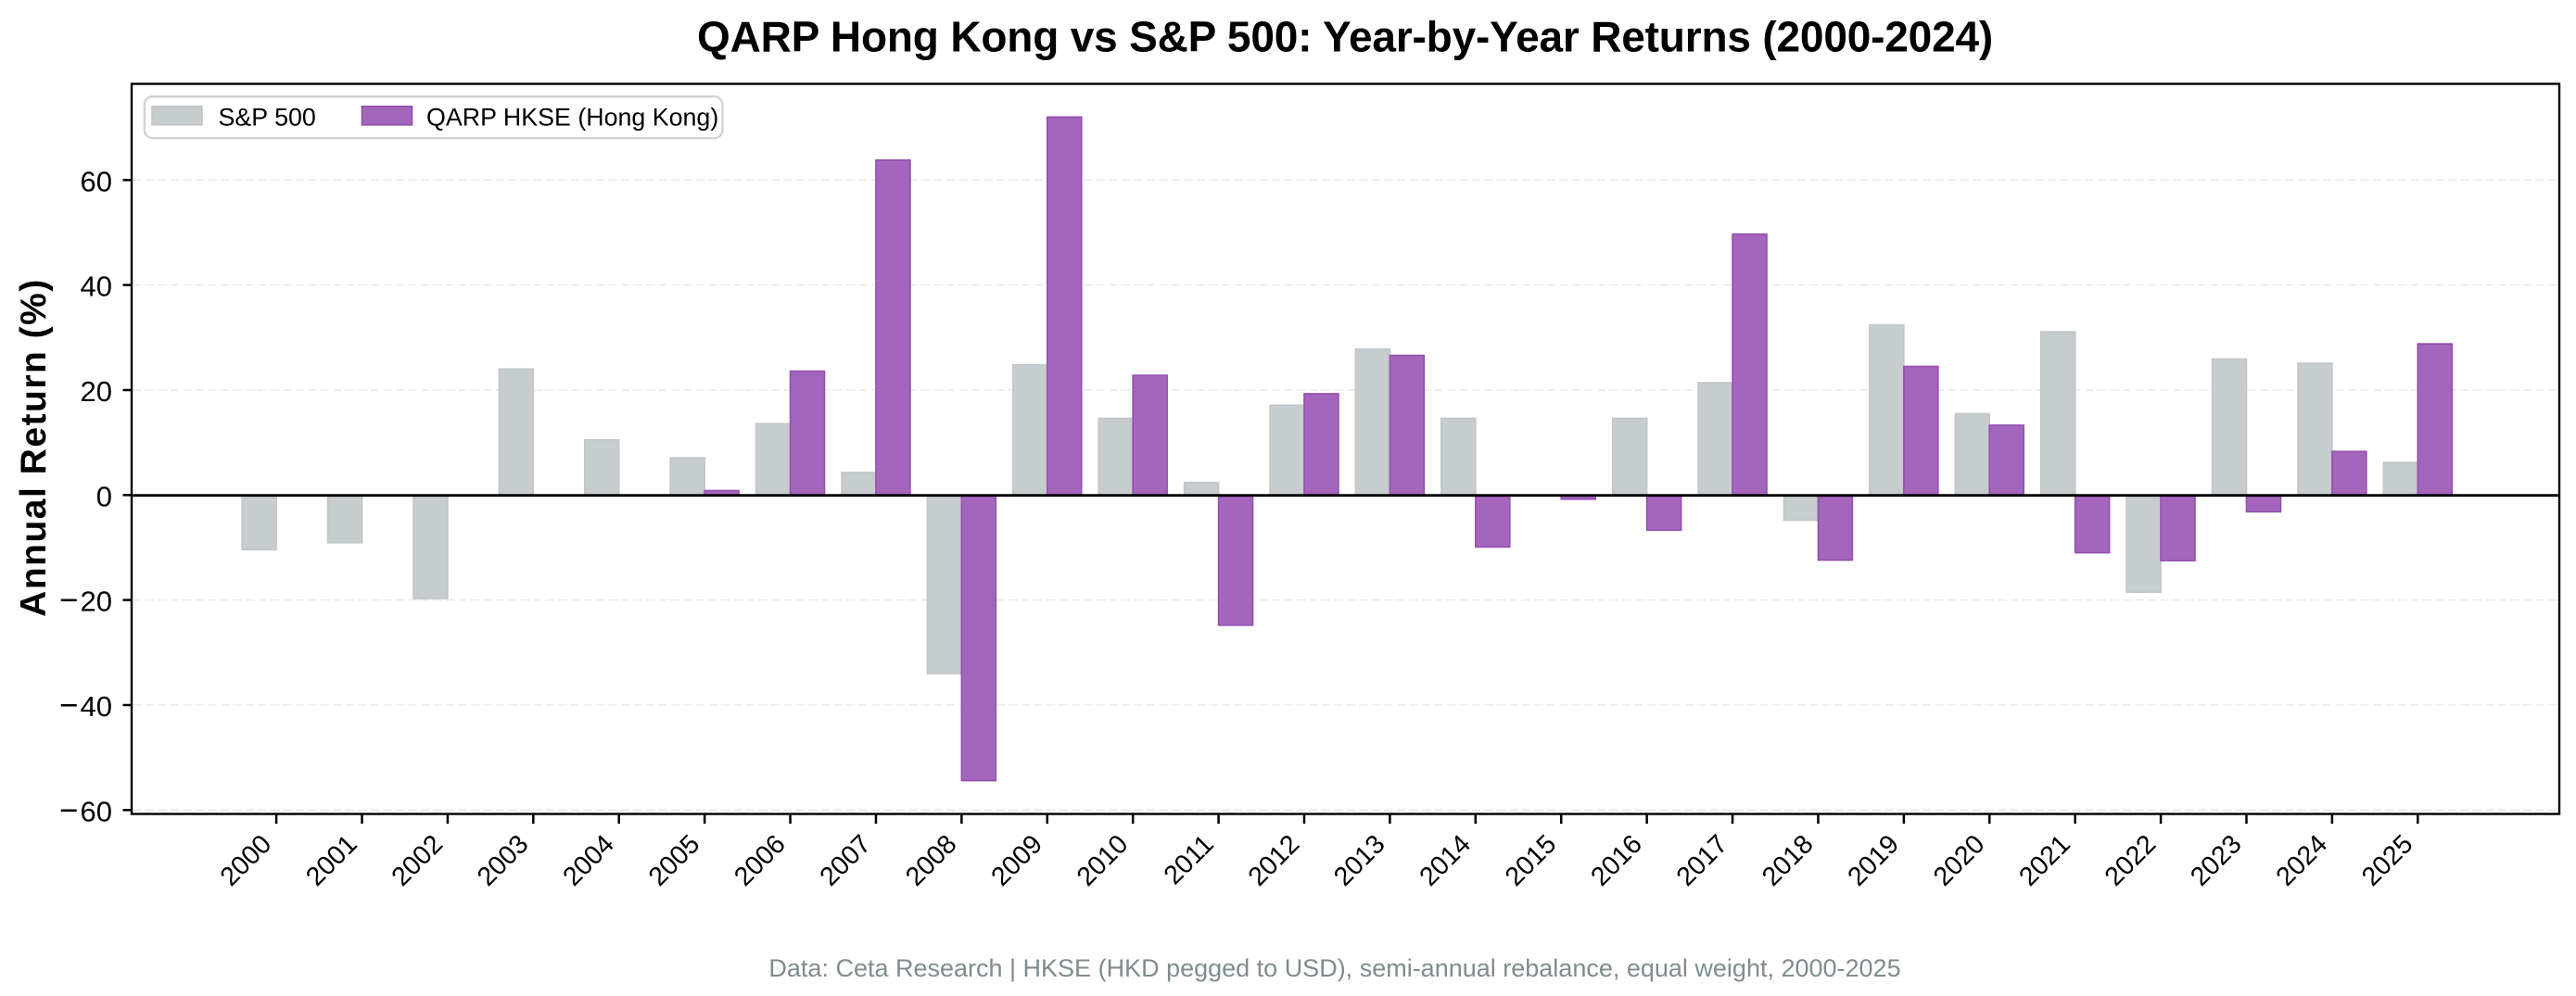 The width and height of the screenshot is (2576, 996). I want to click on svg-text: −60, so click(85, 810).